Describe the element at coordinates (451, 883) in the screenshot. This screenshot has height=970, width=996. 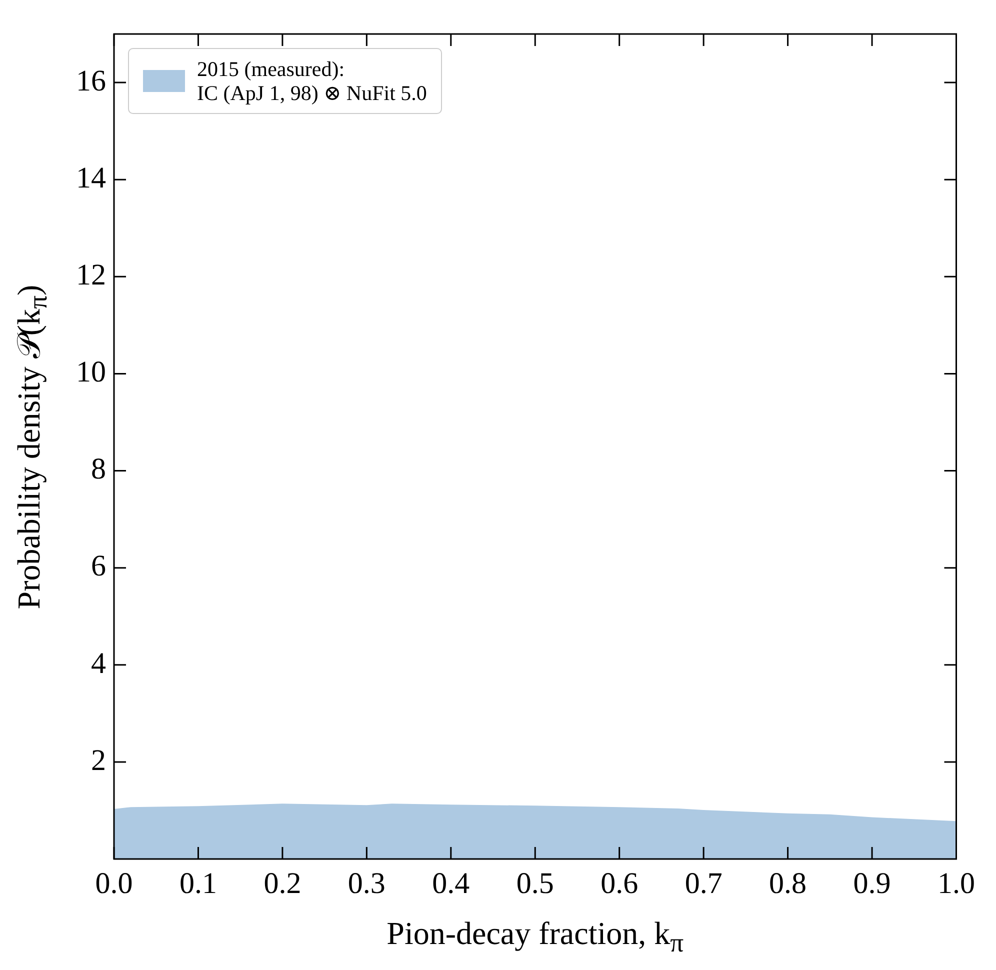
I see `x-tick-label: 0.4` at that location.